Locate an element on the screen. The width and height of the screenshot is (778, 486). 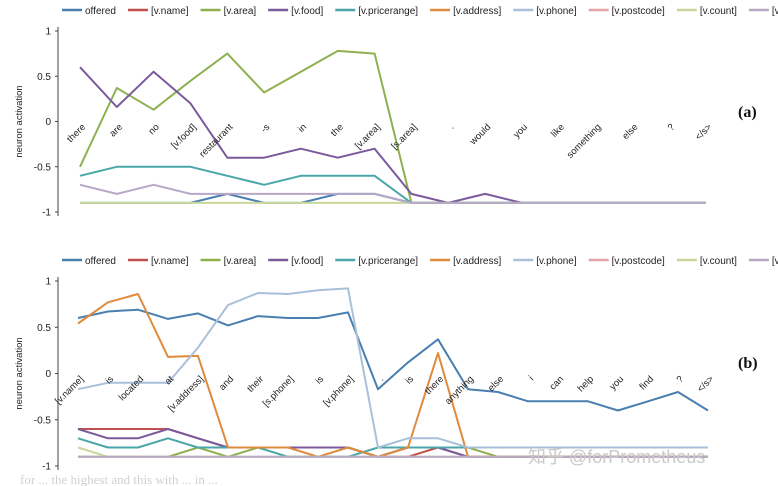
token-label: something is located at coordinates (584, 141).